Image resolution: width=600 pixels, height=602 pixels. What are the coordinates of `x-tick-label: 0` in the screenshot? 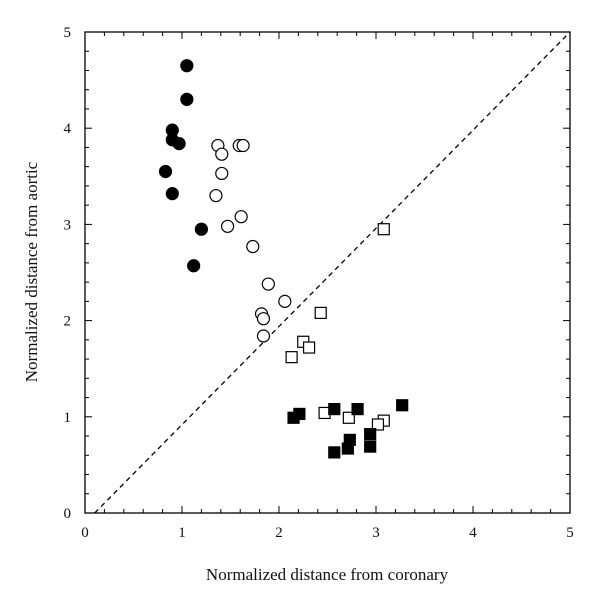 It's located at (85, 533).